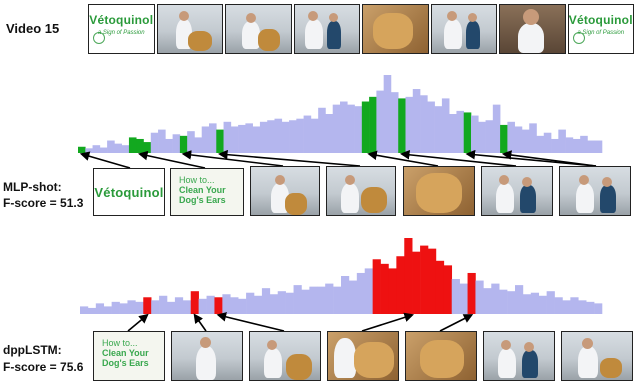  What do you see at coordinates (395, 29) in the screenshot?
I see `frame-ear-closeup` at bounding box center [395, 29].